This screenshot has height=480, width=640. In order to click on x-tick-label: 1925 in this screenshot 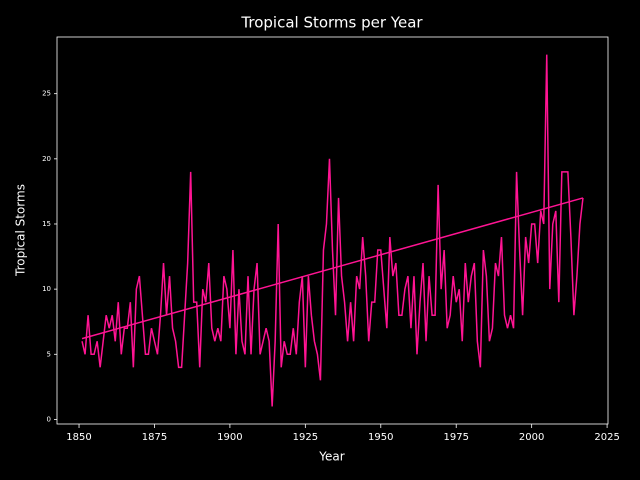, I will do `click(305, 437)`.